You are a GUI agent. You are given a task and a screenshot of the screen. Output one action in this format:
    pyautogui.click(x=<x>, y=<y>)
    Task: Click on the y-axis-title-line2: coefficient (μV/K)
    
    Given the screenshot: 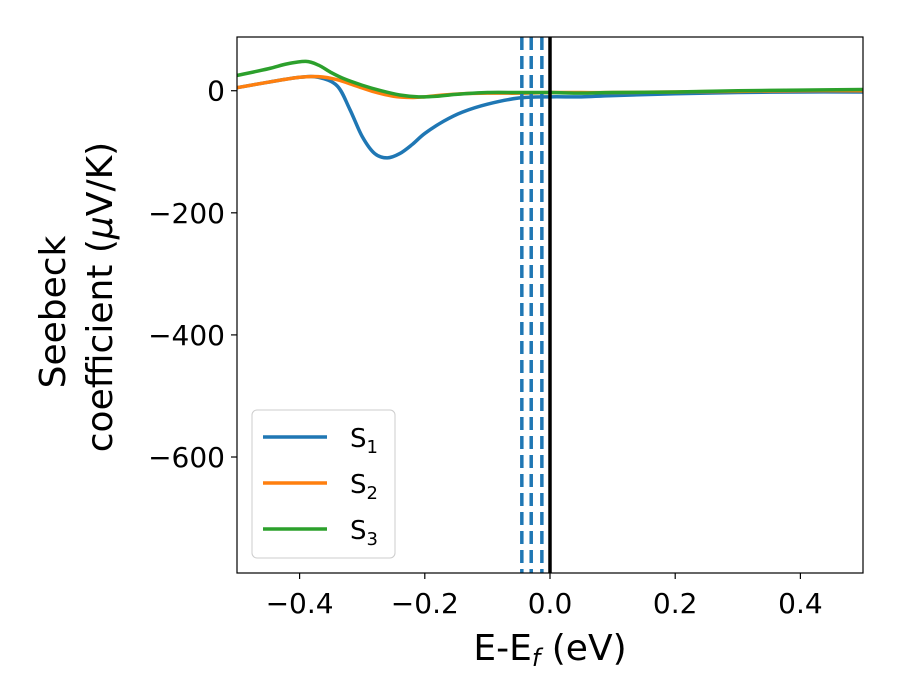 What is the action you would take?
    pyautogui.click(x=100, y=297)
    